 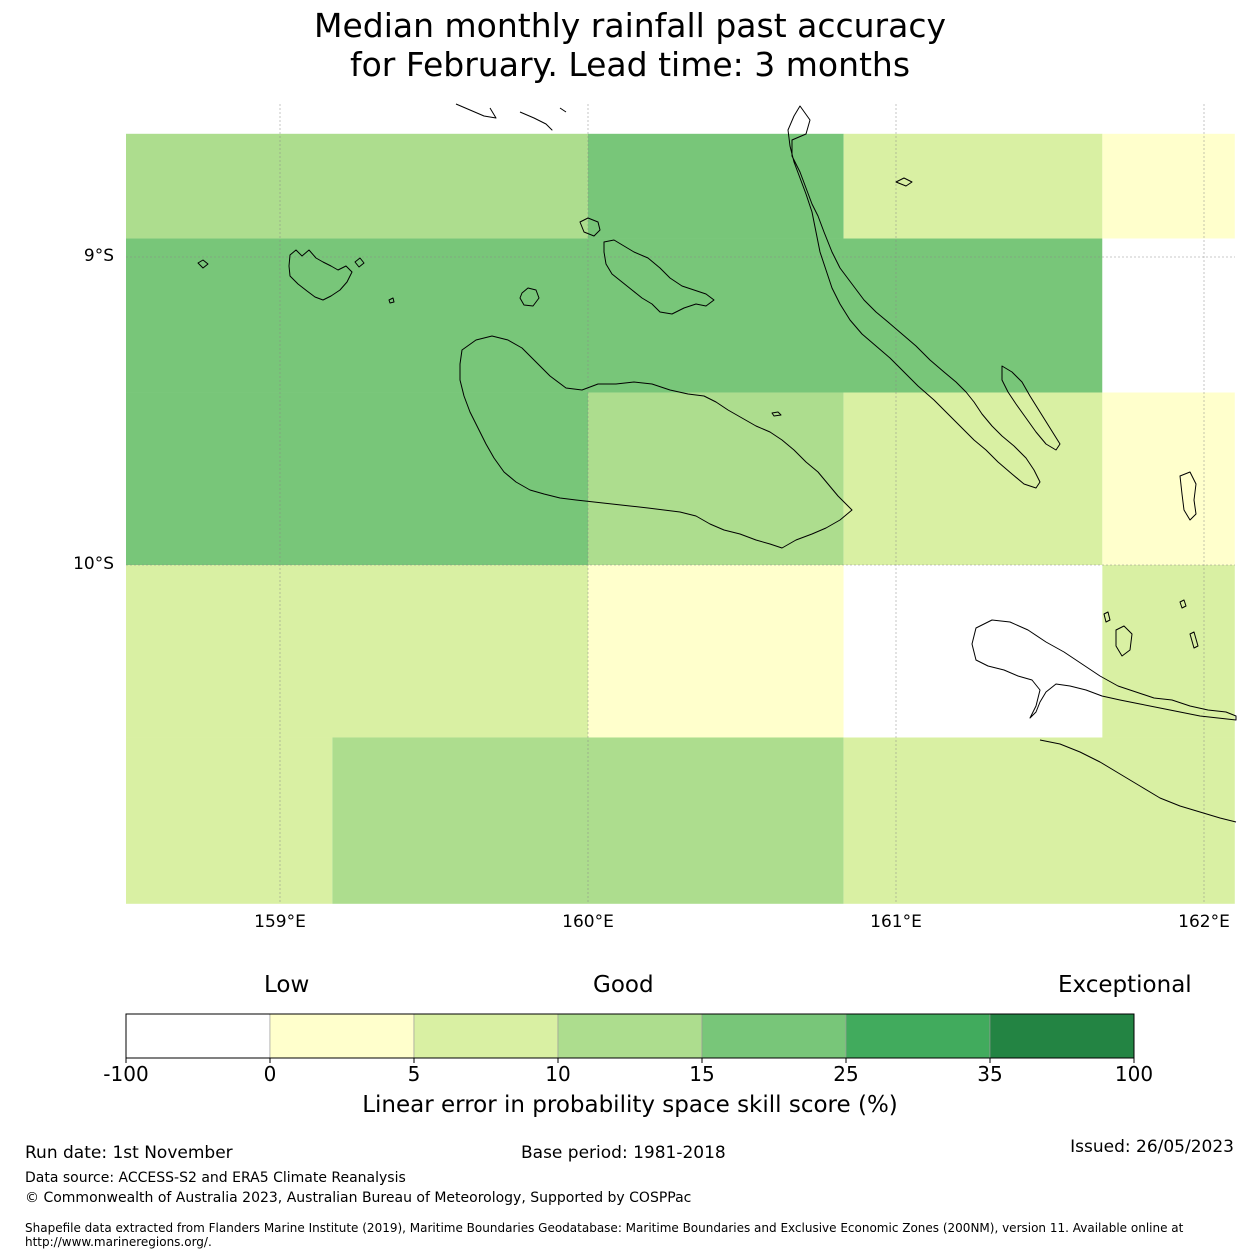 What do you see at coordinates (990, 1074) in the screenshot?
I see `colorbar-tick-label: 35` at bounding box center [990, 1074].